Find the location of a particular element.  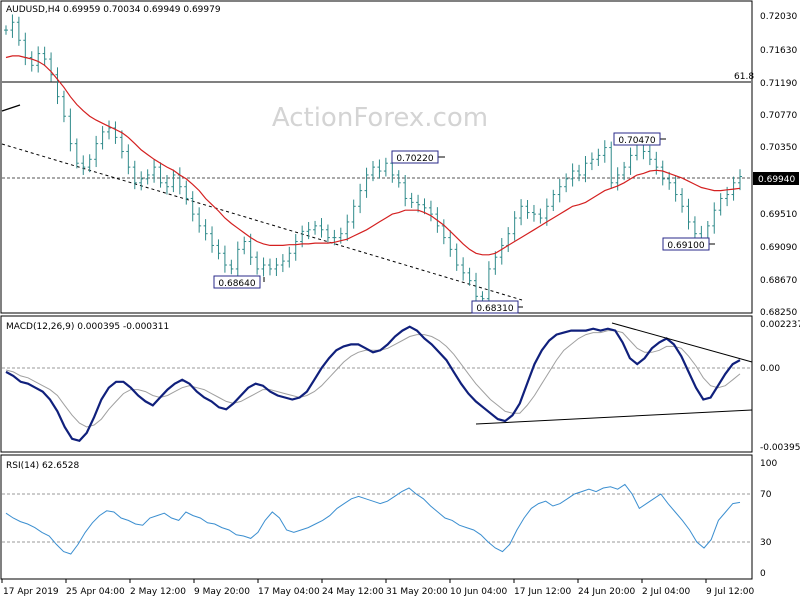

price-tick-3: 0.70770 is located at coordinates (778, 116).